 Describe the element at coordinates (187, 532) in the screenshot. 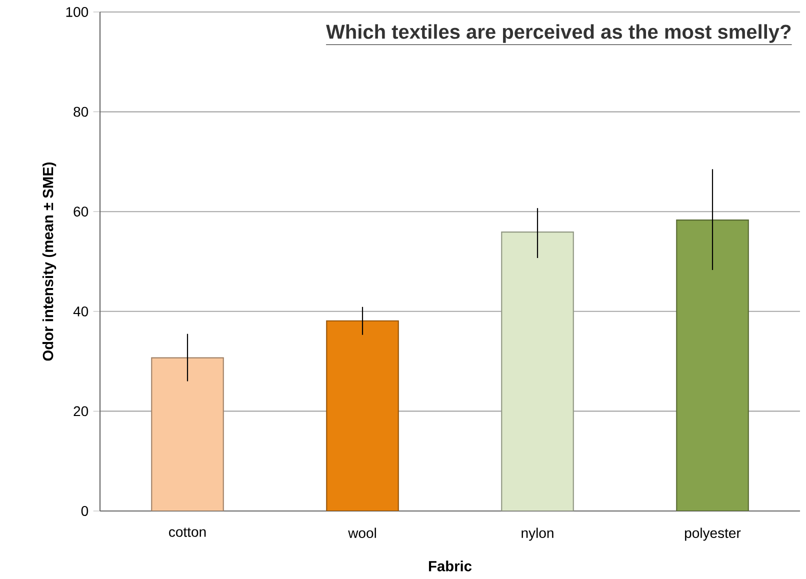

I see `x-tick-label: cotton` at that location.